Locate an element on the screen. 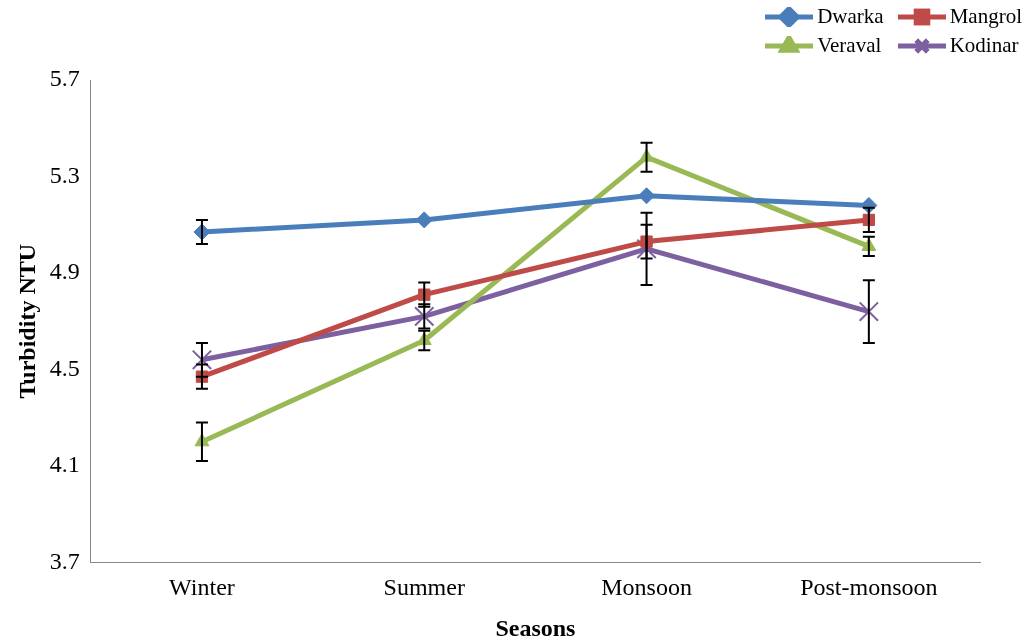 The image size is (1030, 644). y-tick-label: 5.3 is located at coordinates (64, 174).